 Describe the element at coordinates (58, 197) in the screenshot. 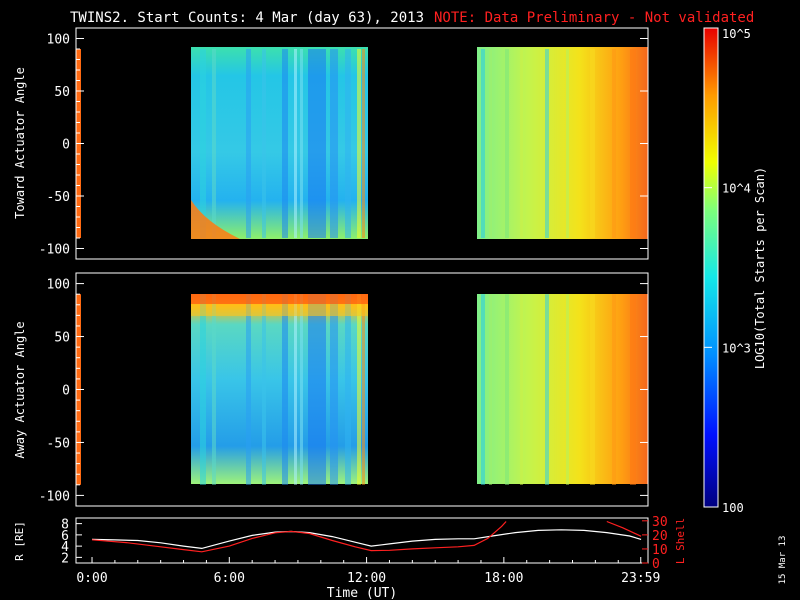

I see `toward-y-tick-label: -50` at that location.